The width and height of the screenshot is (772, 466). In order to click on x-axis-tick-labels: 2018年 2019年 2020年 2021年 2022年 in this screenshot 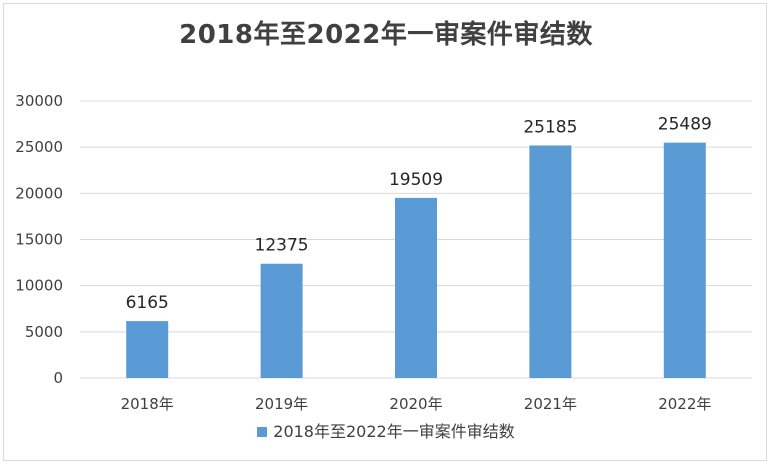, I will do `click(416, 404)`.